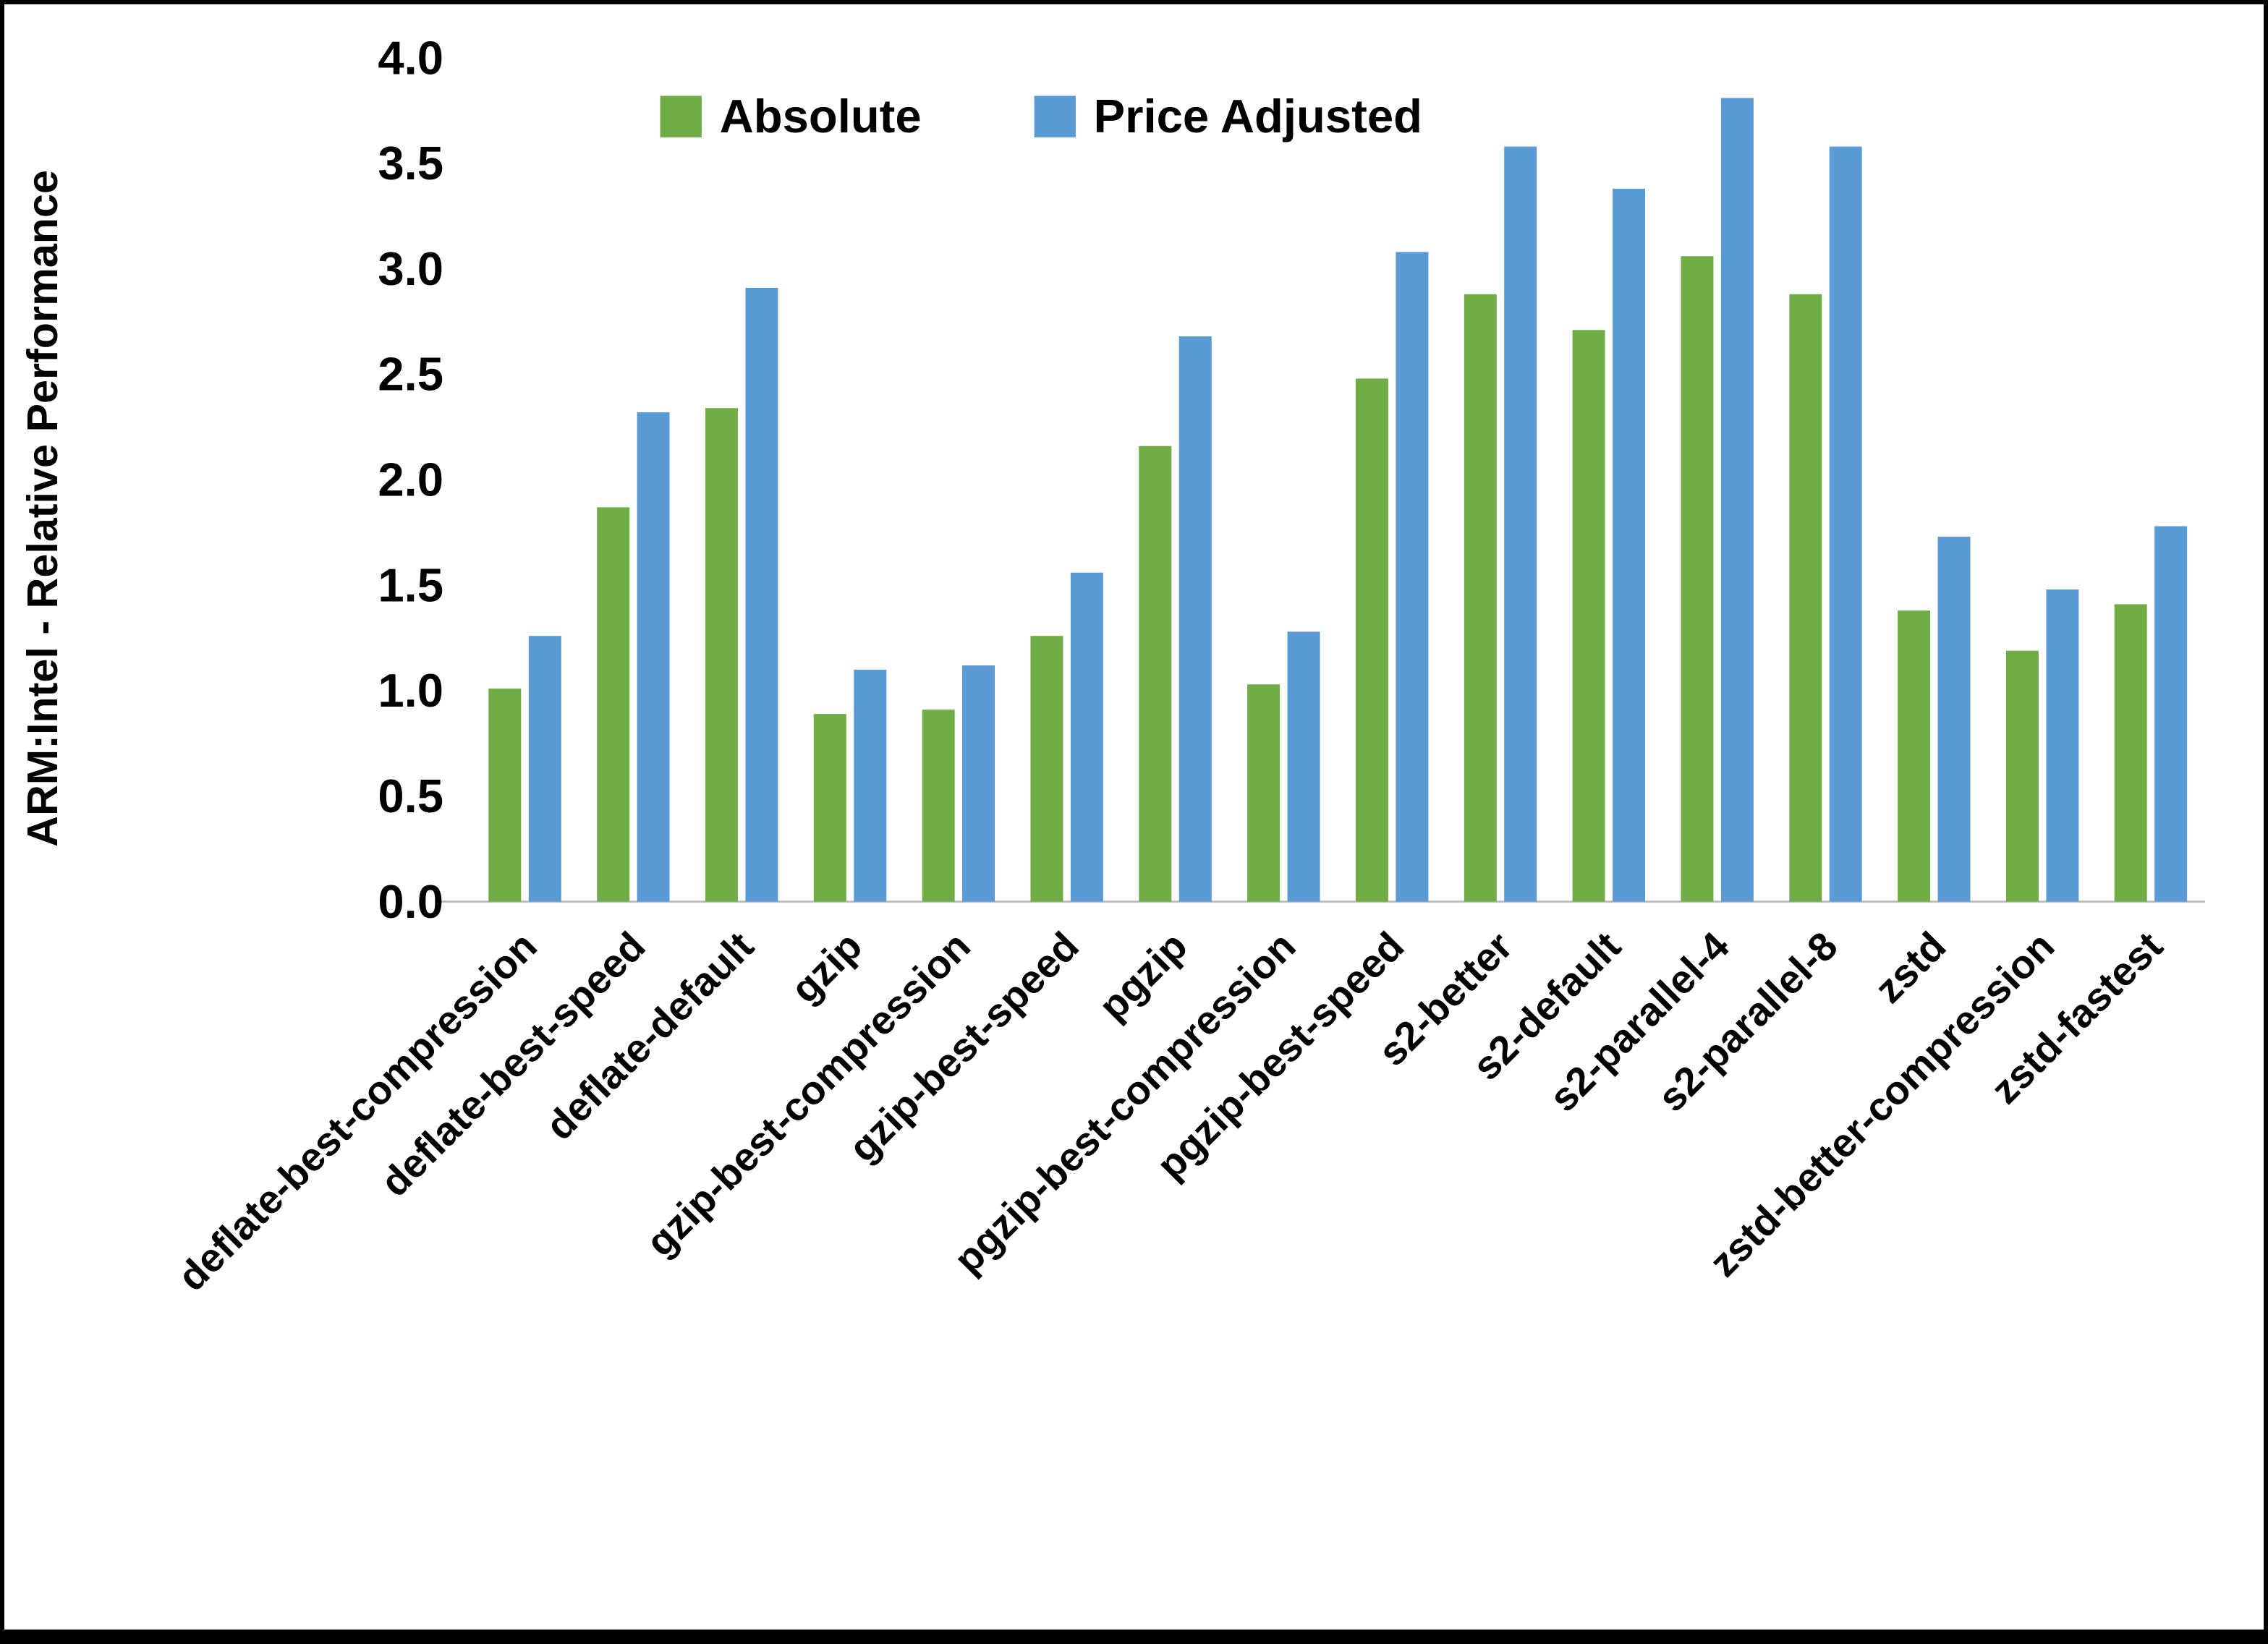 The height and width of the screenshot is (1644, 2268). I want to click on bar-absolute-gzip-best-compression, so click(938, 806).